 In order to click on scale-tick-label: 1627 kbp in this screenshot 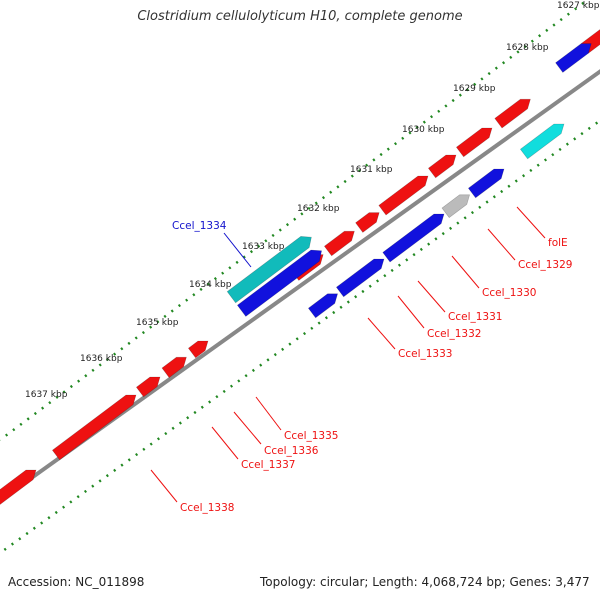, I will do `click(578, 6)`.